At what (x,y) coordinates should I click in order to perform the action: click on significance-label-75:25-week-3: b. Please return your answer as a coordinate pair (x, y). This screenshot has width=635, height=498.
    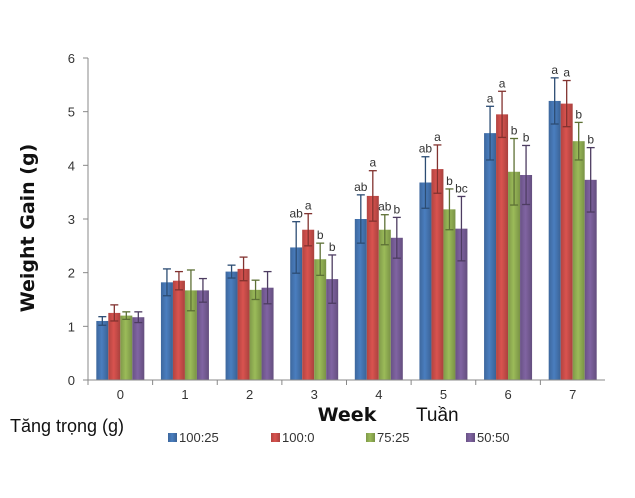
    Looking at the image, I should click on (320, 235).